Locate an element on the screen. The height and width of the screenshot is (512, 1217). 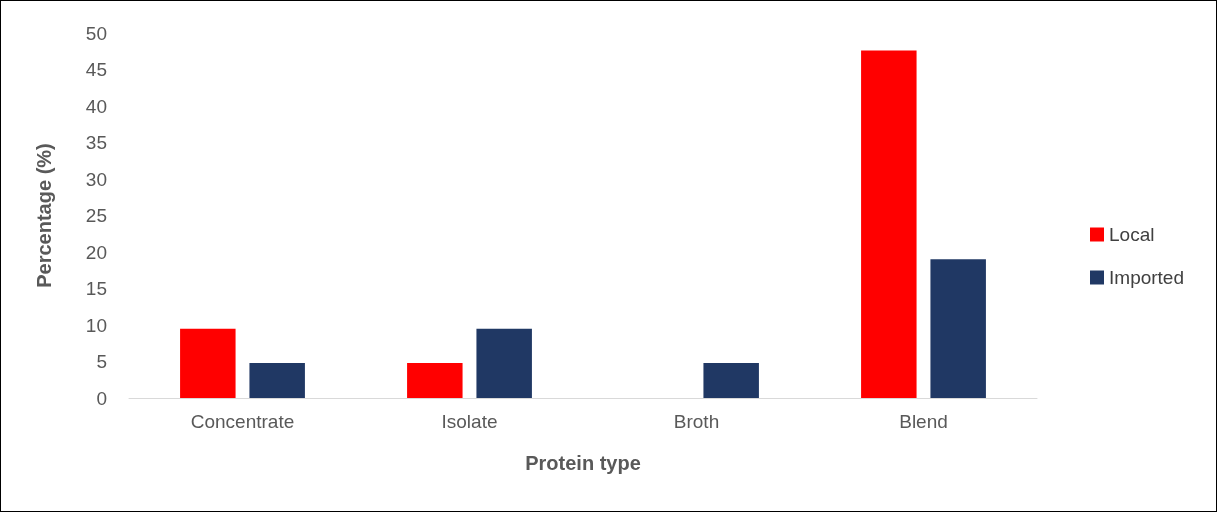
y-tick-label: 50 is located at coordinates (96, 33).